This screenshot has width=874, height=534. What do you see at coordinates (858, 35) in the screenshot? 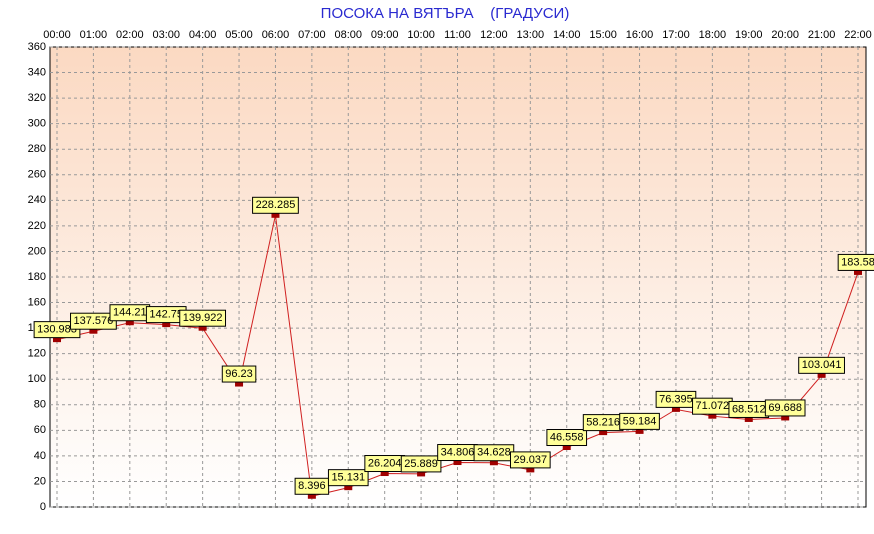
I see `x-tick-label: 22:00` at bounding box center [858, 35].